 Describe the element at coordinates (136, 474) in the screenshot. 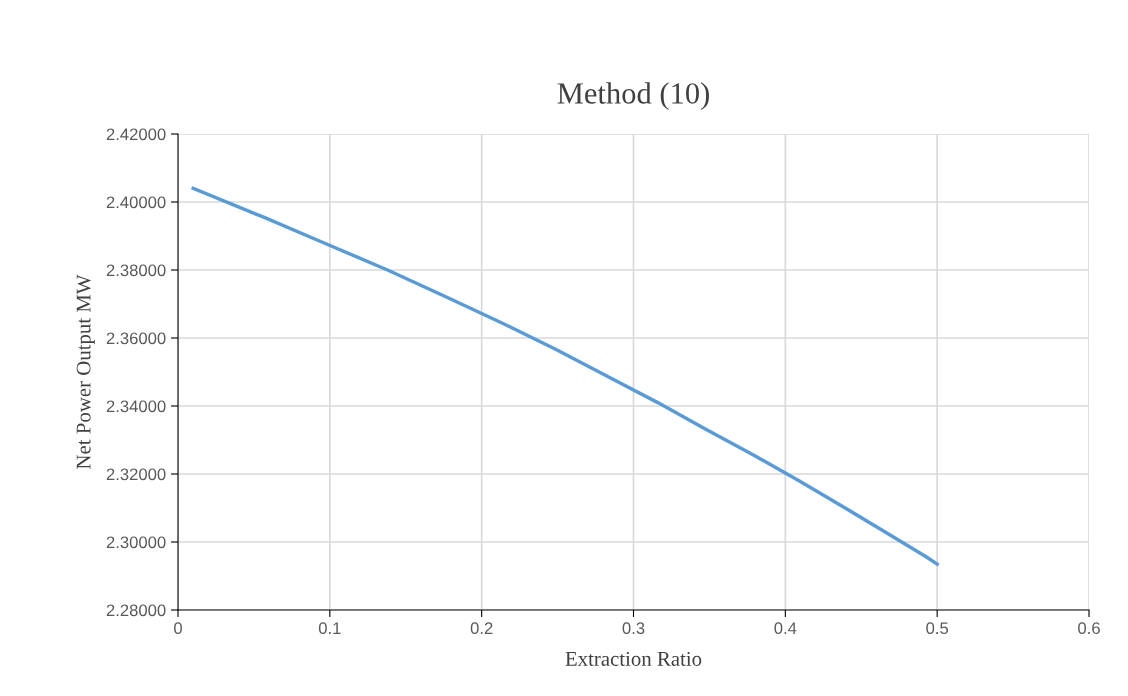

I see `y-tick-label: 2.32000` at that location.